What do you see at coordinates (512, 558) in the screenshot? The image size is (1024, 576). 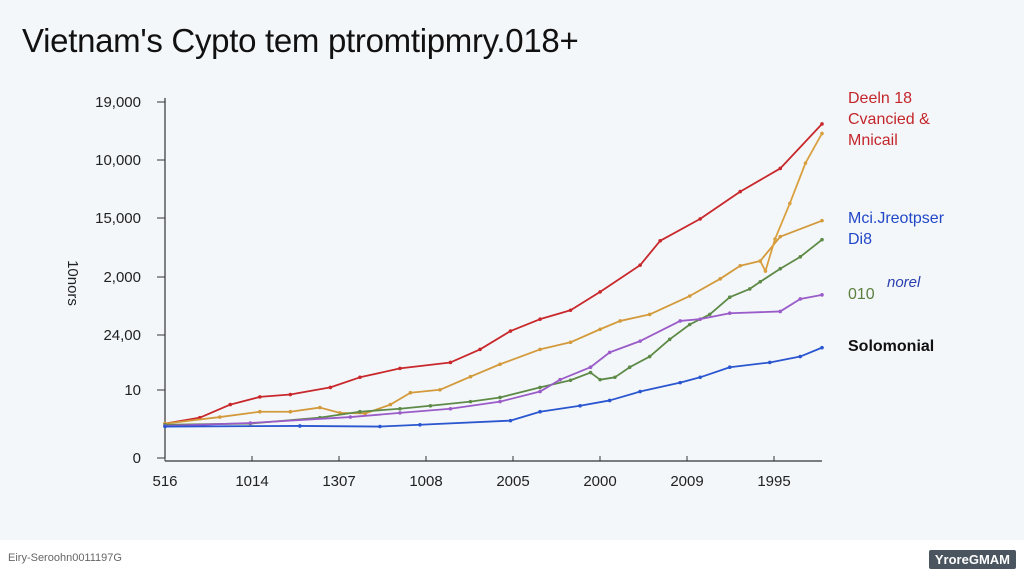 I see `footer: Eiry-Seroohn0011197G YroreGMAM` at bounding box center [512, 558].